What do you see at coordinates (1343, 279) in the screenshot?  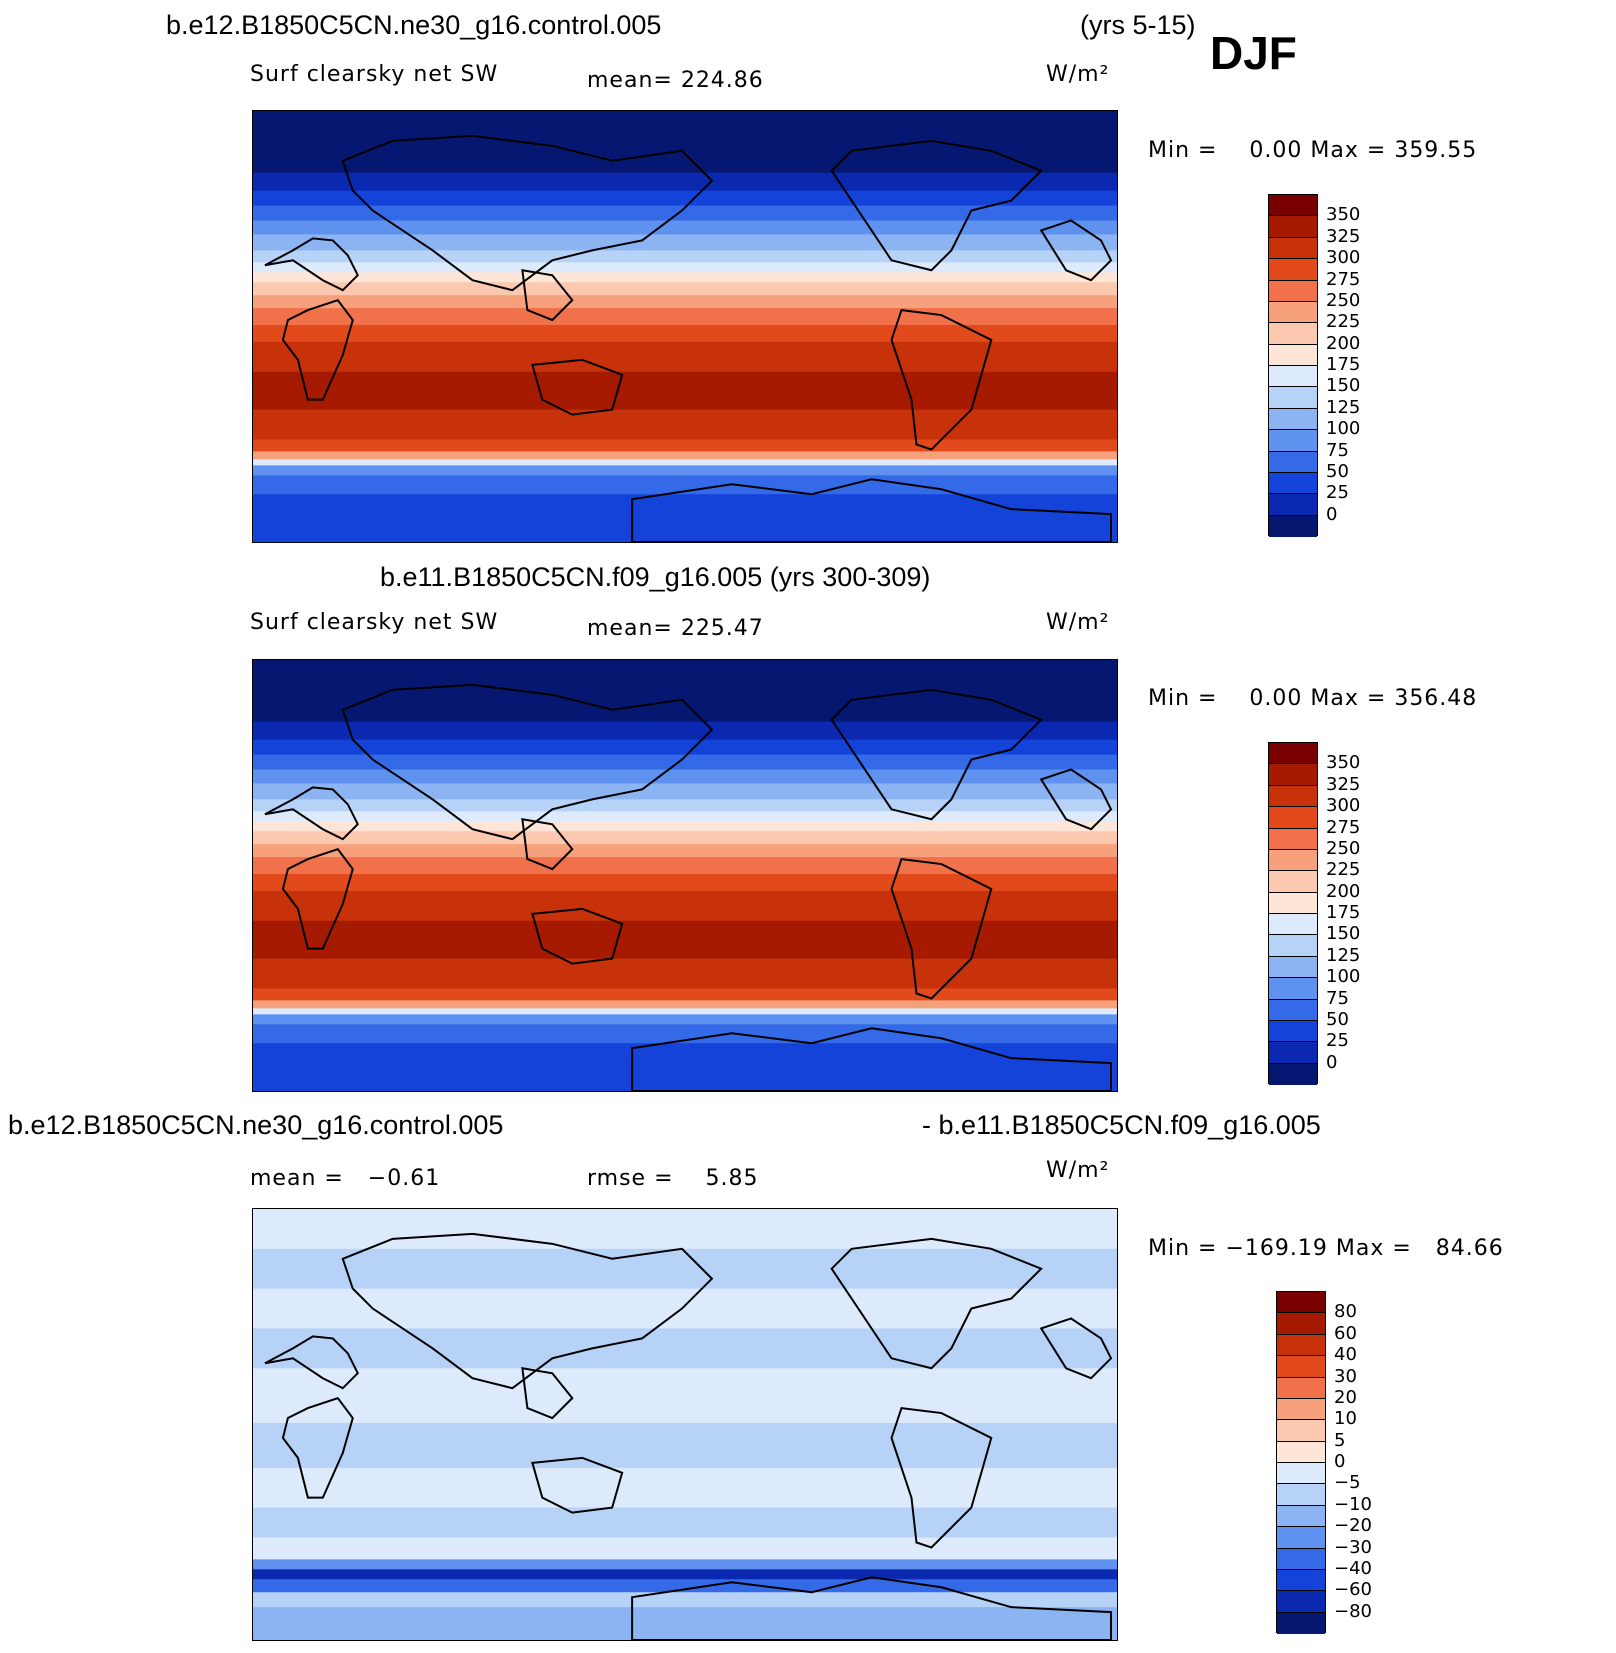 I see `colorbar-tick-label: 275` at bounding box center [1343, 279].